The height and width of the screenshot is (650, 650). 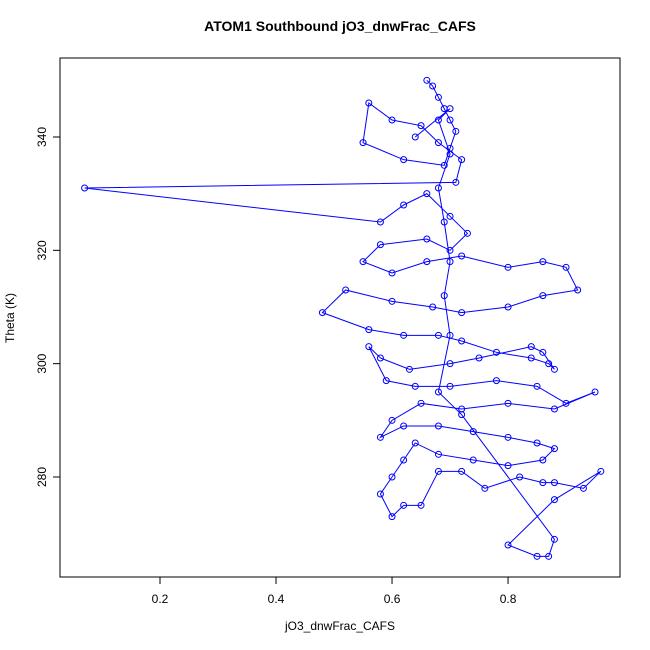 I want to click on x-tick-label: 0.8, so click(x=508, y=599).